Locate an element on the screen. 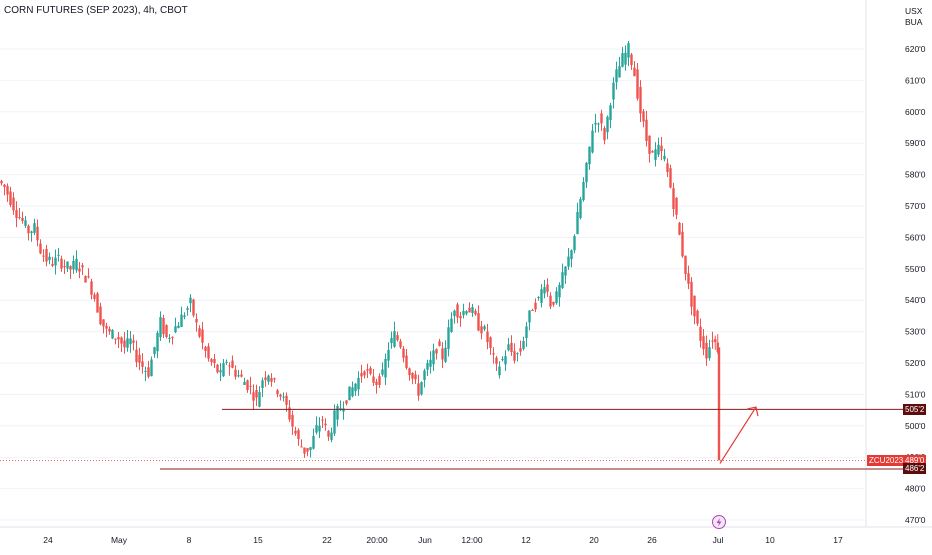 The width and height of the screenshot is (932, 555). time-axis: 24 May 8 15 22 20:00 Jun 12:00 12 20 26 Jul 10 17 is located at coordinates (443, 540).